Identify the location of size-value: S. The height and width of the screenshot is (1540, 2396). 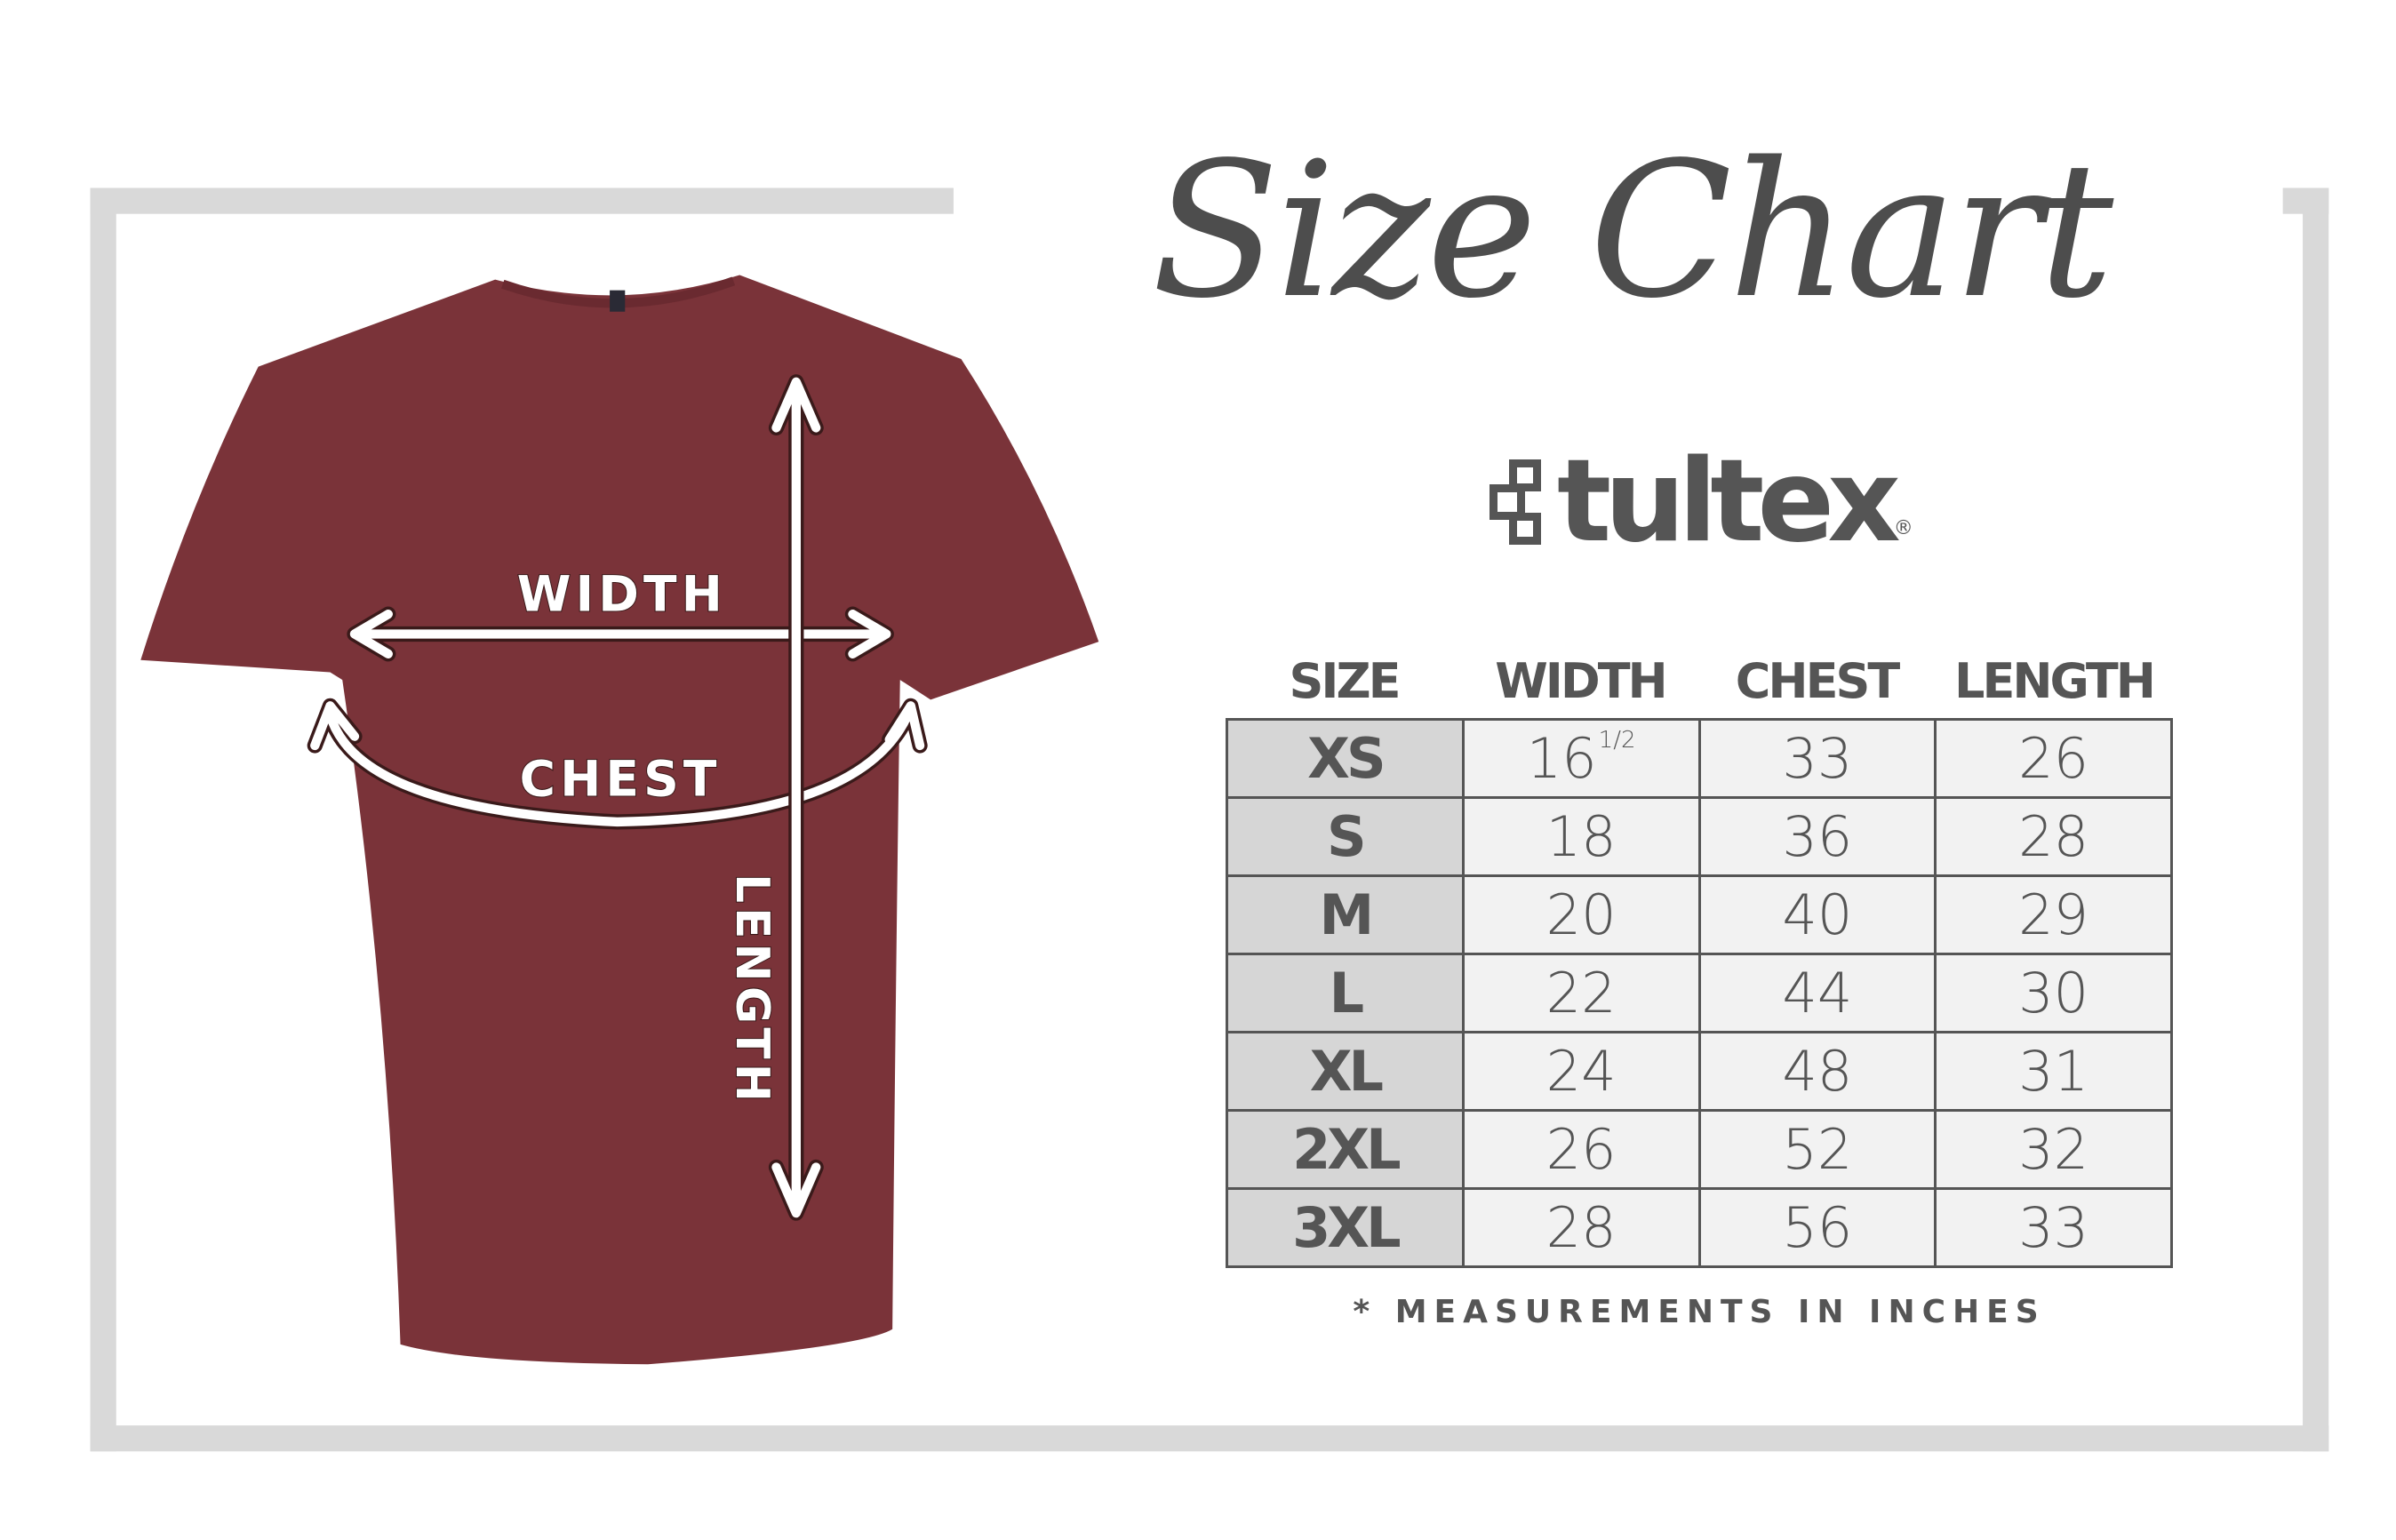
(1347, 836).